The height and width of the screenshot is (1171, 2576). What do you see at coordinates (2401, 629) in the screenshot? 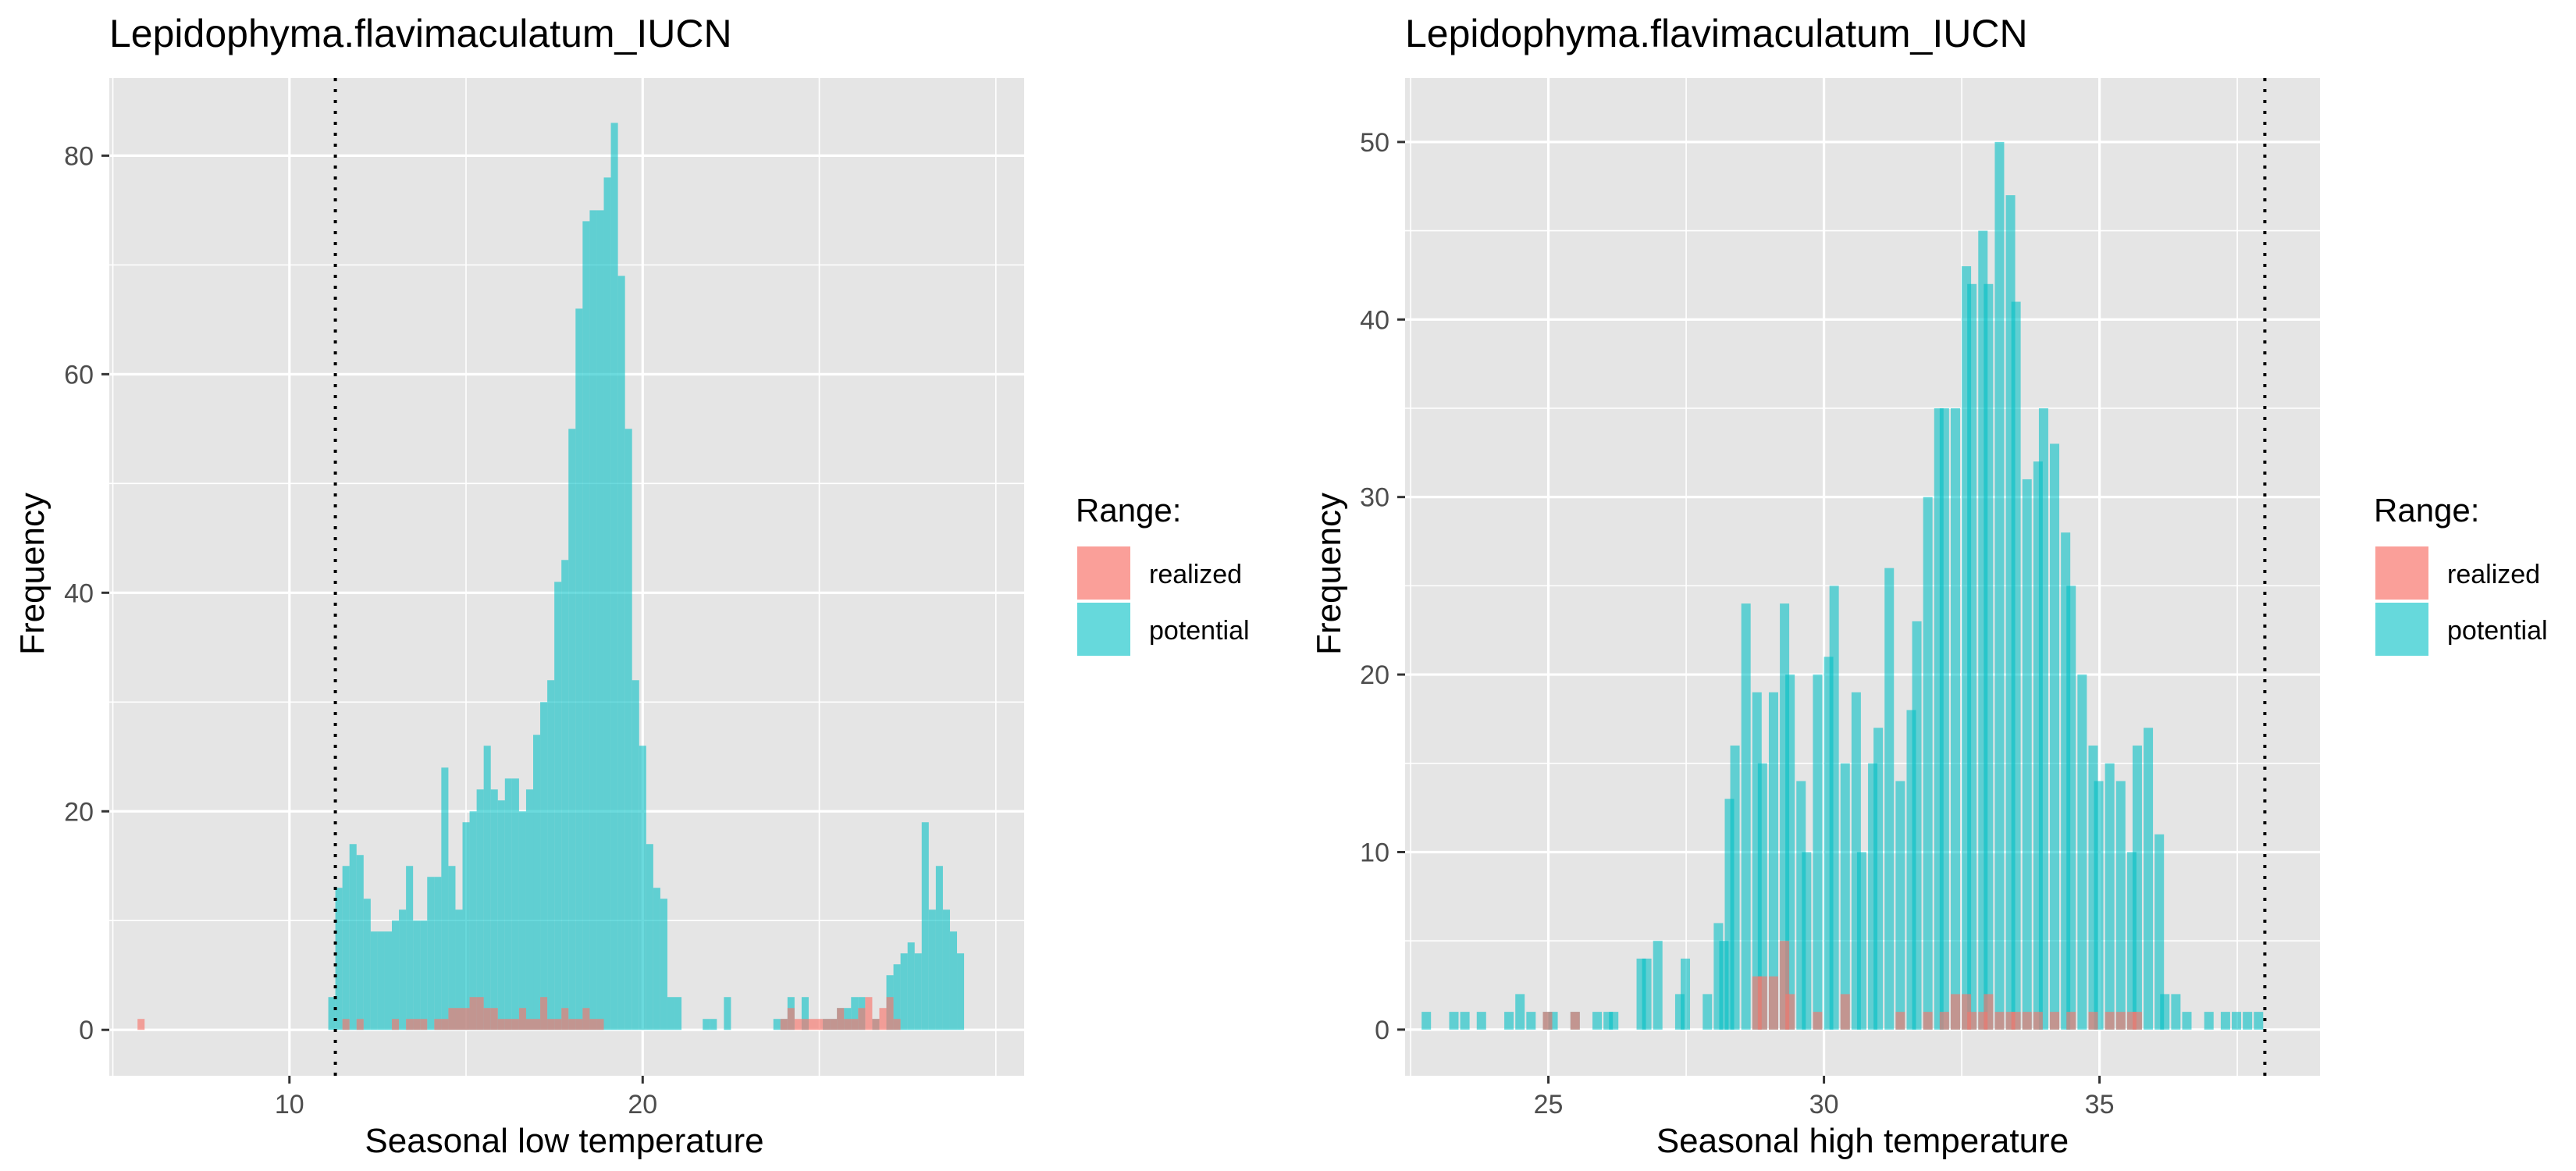
I see `right-legend-swatch-potential` at bounding box center [2401, 629].